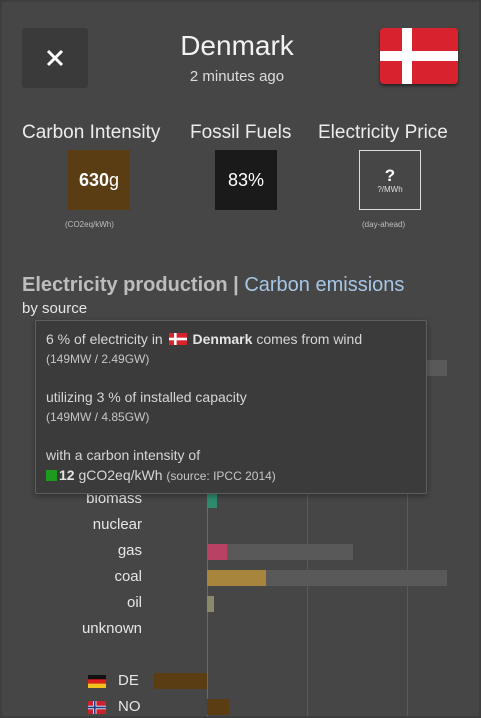 The image size is (481, 718). What do you see at coordinates (218, 707) in the screenshot?
I see `exchange-bar-no` at bounding box center [218, 707].